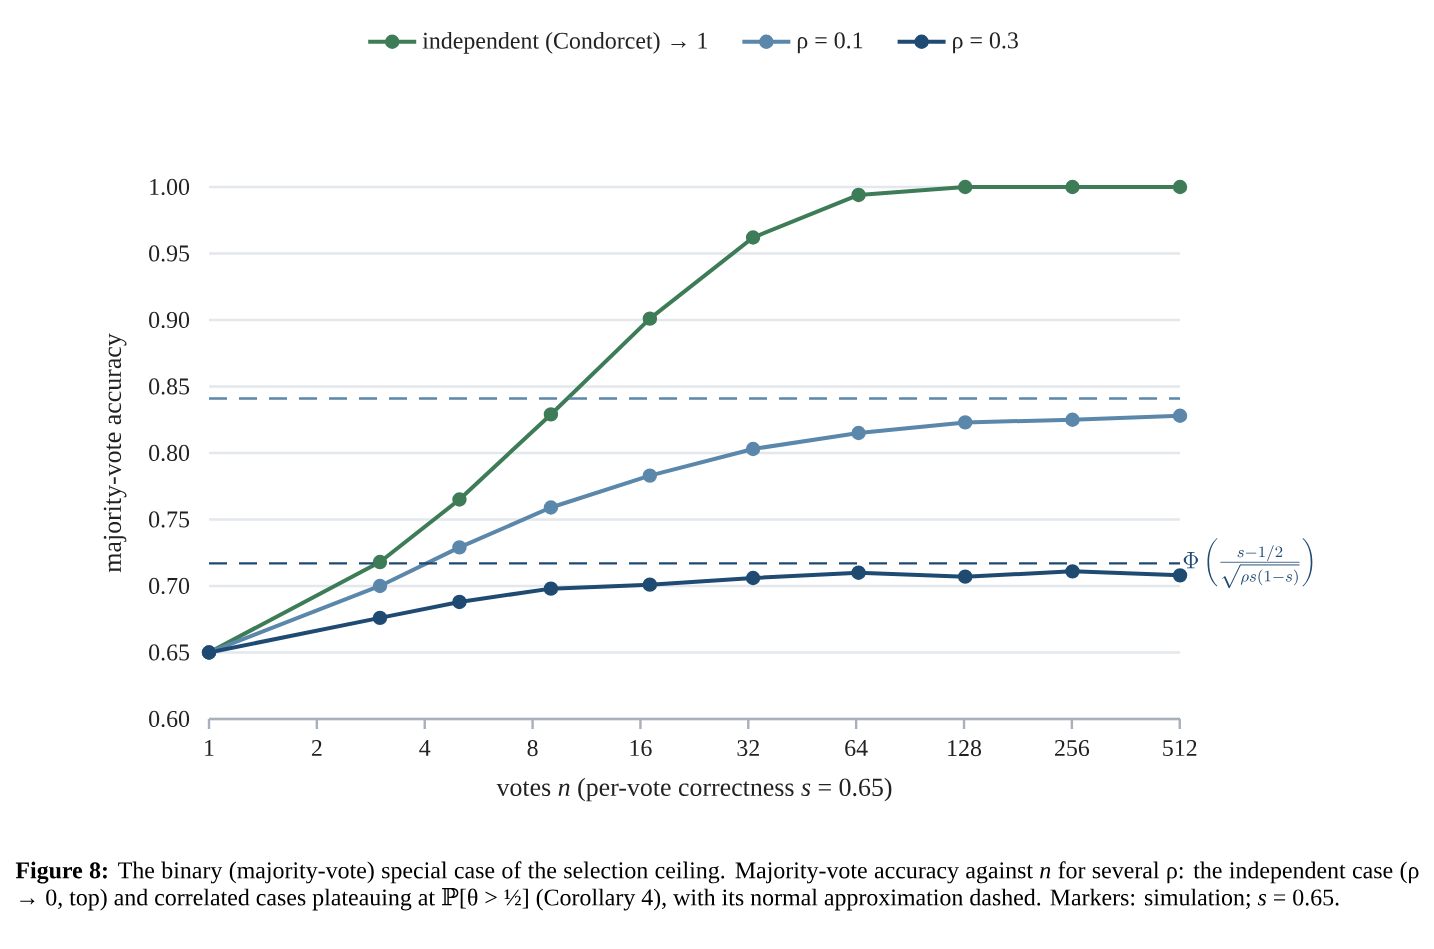  Describe the element at coordinates (169, 253) in the screenshot. I see `y-tick-label: 0.95` at that location.